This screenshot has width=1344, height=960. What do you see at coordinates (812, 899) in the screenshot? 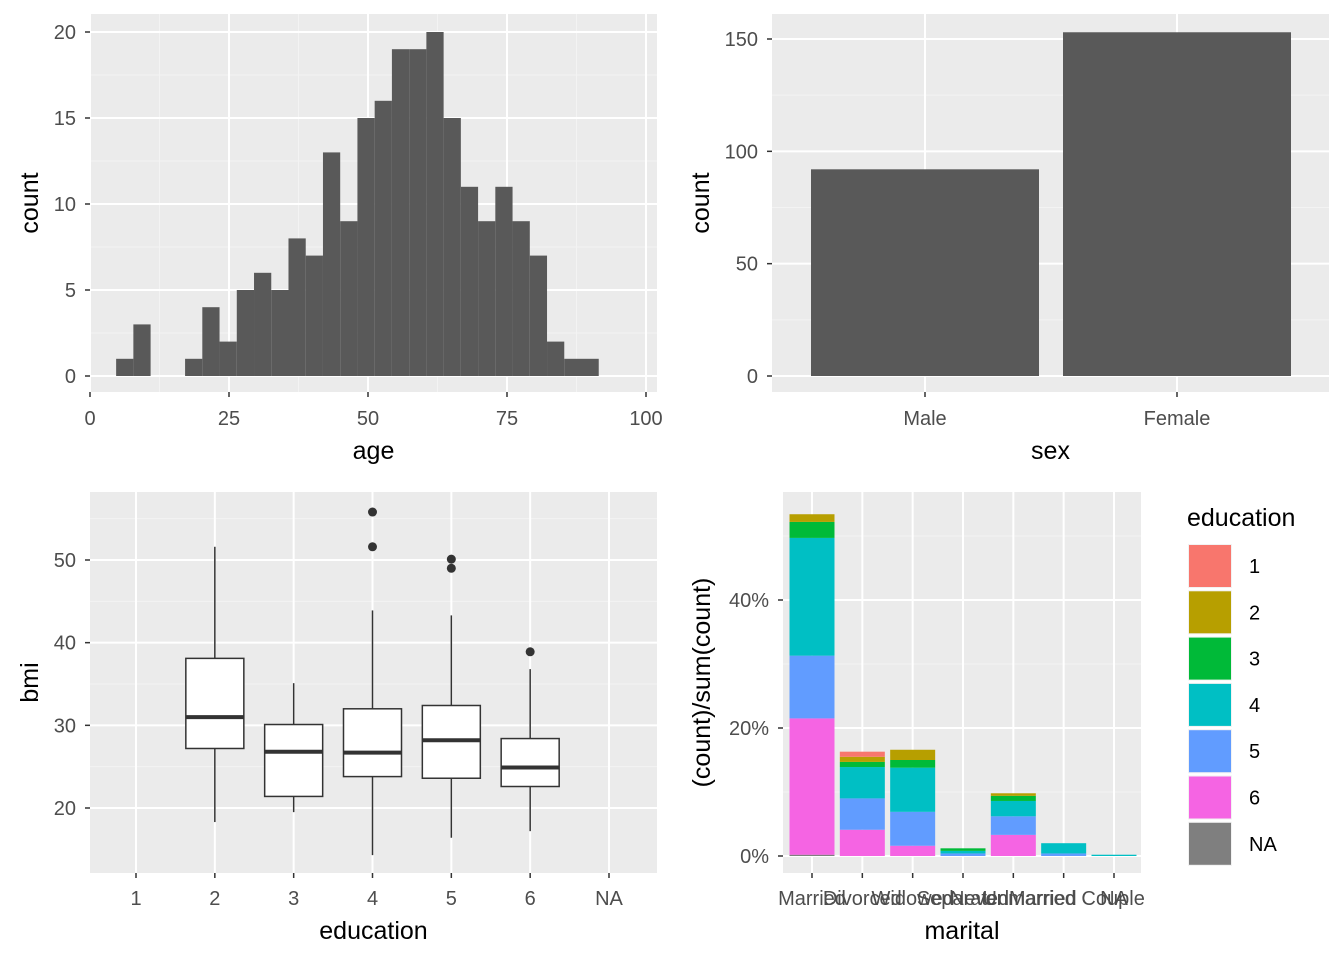
I see `x-tick-label: Married` at bounding box center [812, 899].